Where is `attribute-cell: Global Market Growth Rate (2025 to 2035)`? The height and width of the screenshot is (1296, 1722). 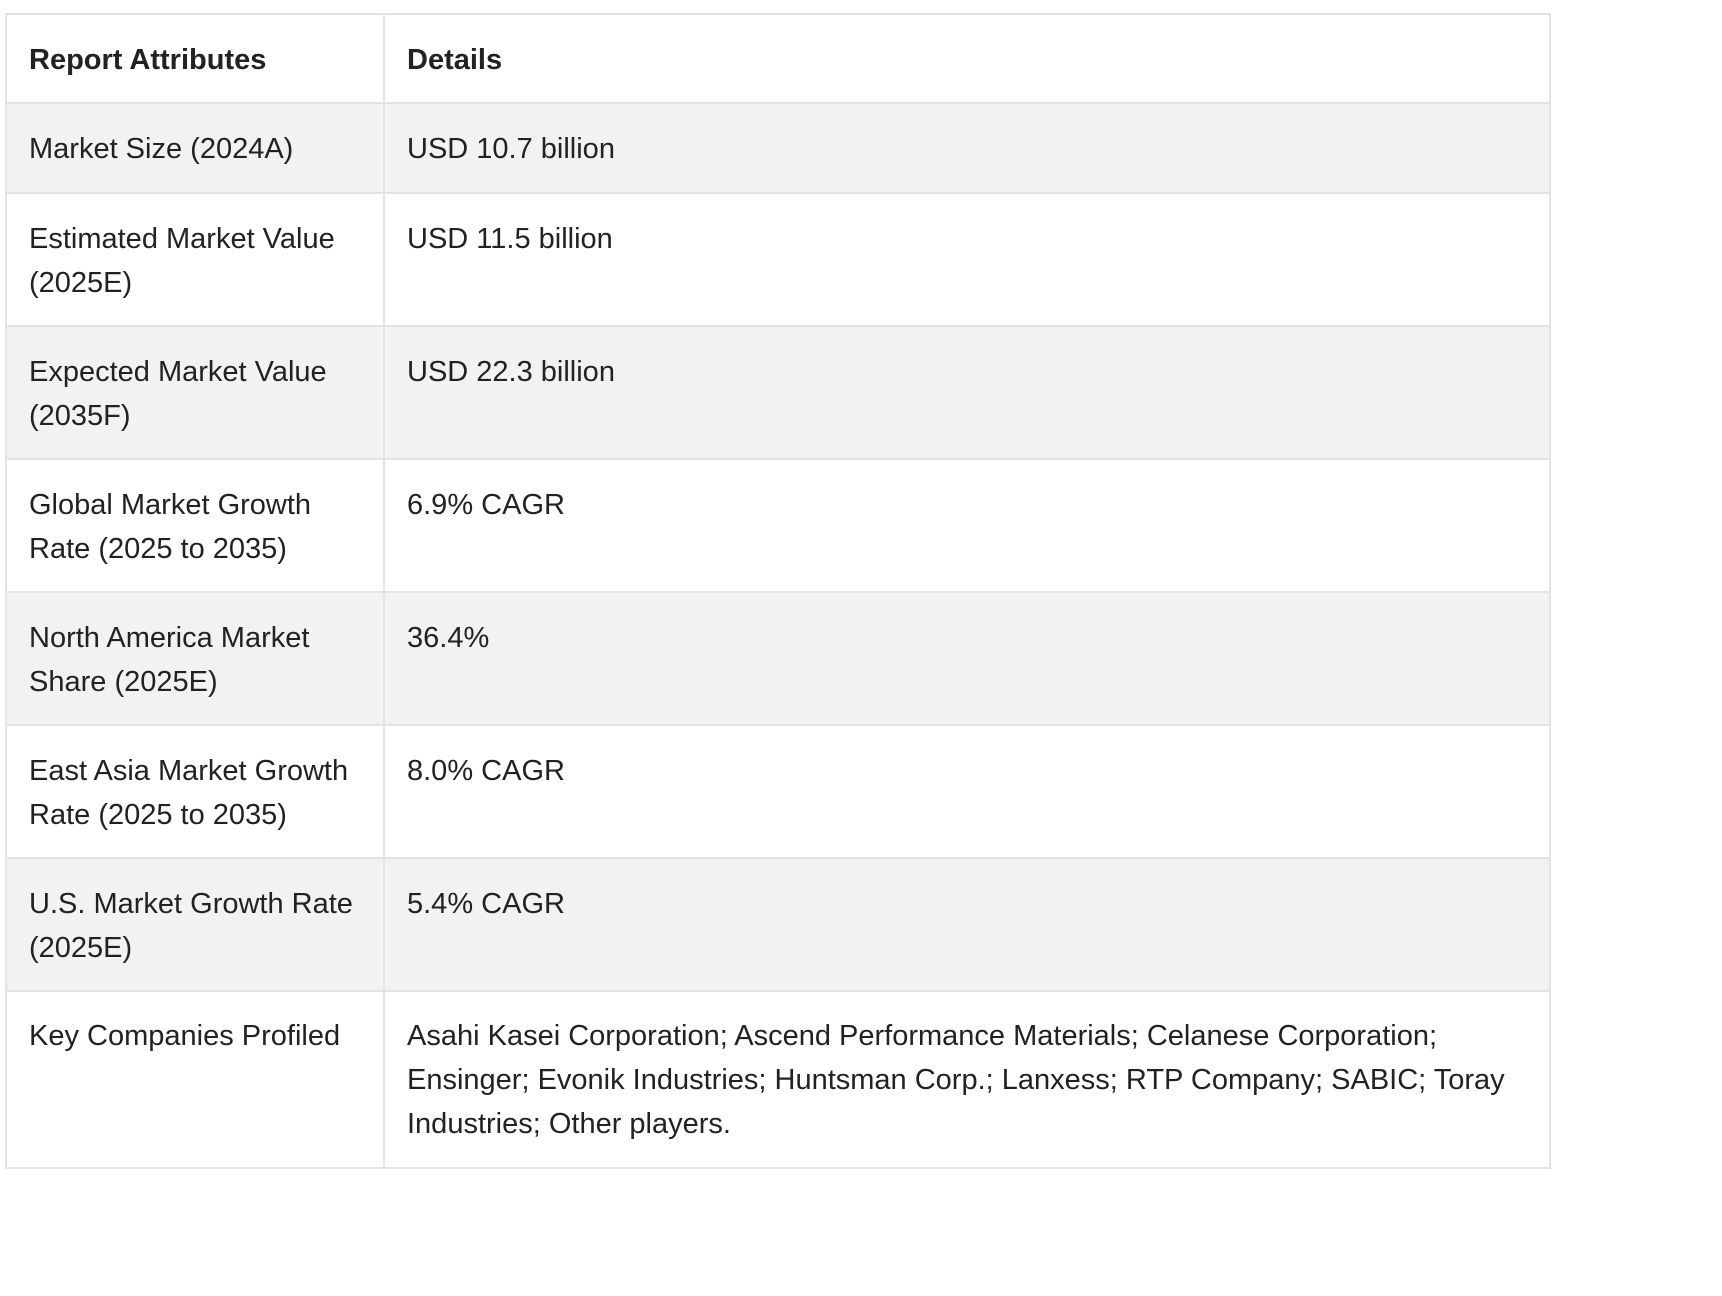 attribute-cell: Global Market Growth Rate (2025 to 2035) is located at coordinates (195, 525).